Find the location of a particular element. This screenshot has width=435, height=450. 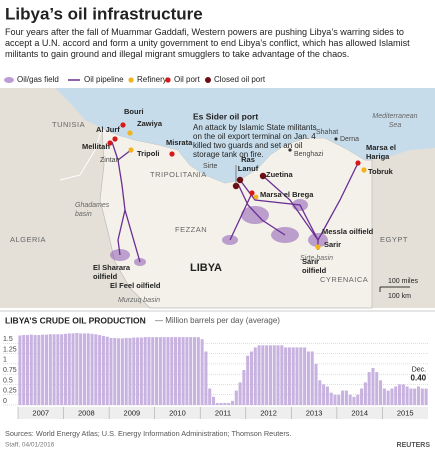

x-tick-label: 2012 is located at coordinates (268, 412).